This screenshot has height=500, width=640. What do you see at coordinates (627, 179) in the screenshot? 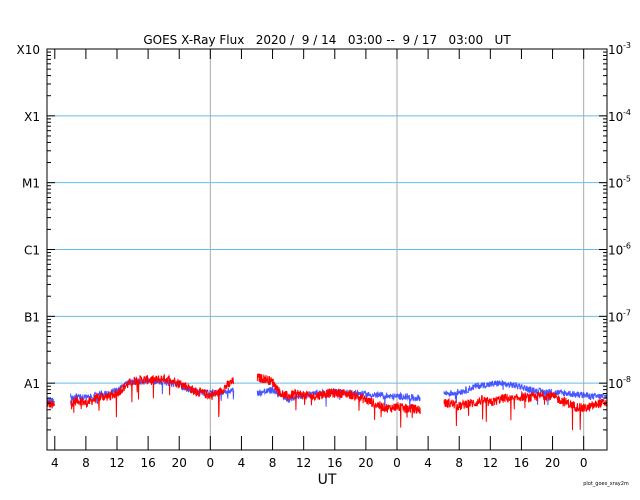
I see `y-label-right-exponent: -5` at bounding box center [627, 179].